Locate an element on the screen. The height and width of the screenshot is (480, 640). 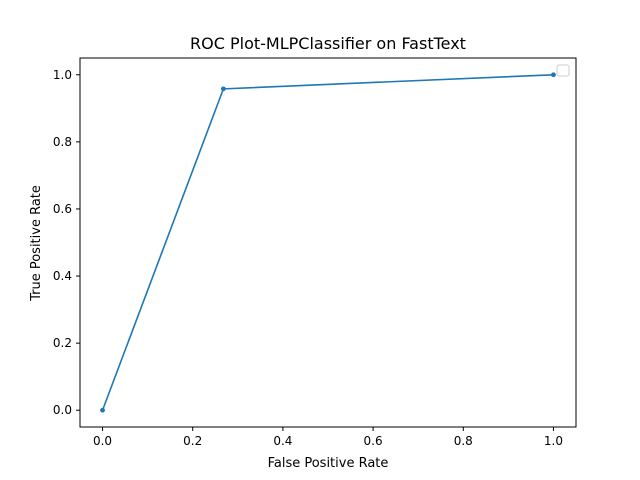
chart-title: ROC Plot-MLPClassifier on FastText is located at coordinates (328, 43).